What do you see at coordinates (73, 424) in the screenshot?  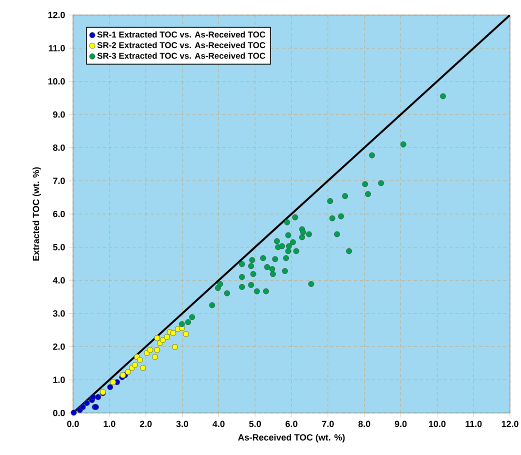 I see `x-tick-label: 0.0` at bounding box center [73, 424].